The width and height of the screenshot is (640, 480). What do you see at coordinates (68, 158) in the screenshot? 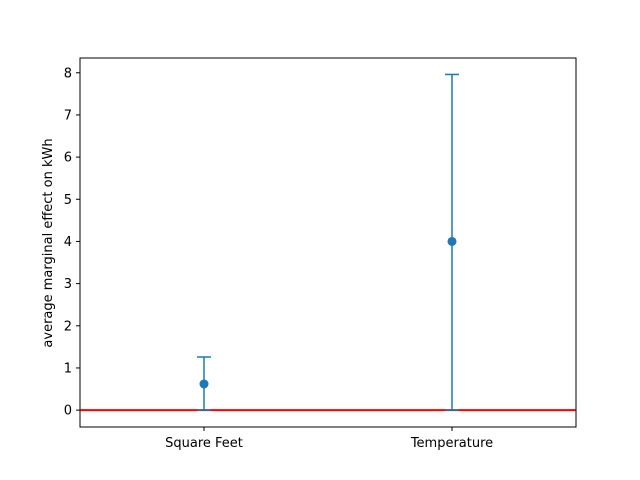
I see `y-tick-label-6: 6` at bounding box center [68, 158].